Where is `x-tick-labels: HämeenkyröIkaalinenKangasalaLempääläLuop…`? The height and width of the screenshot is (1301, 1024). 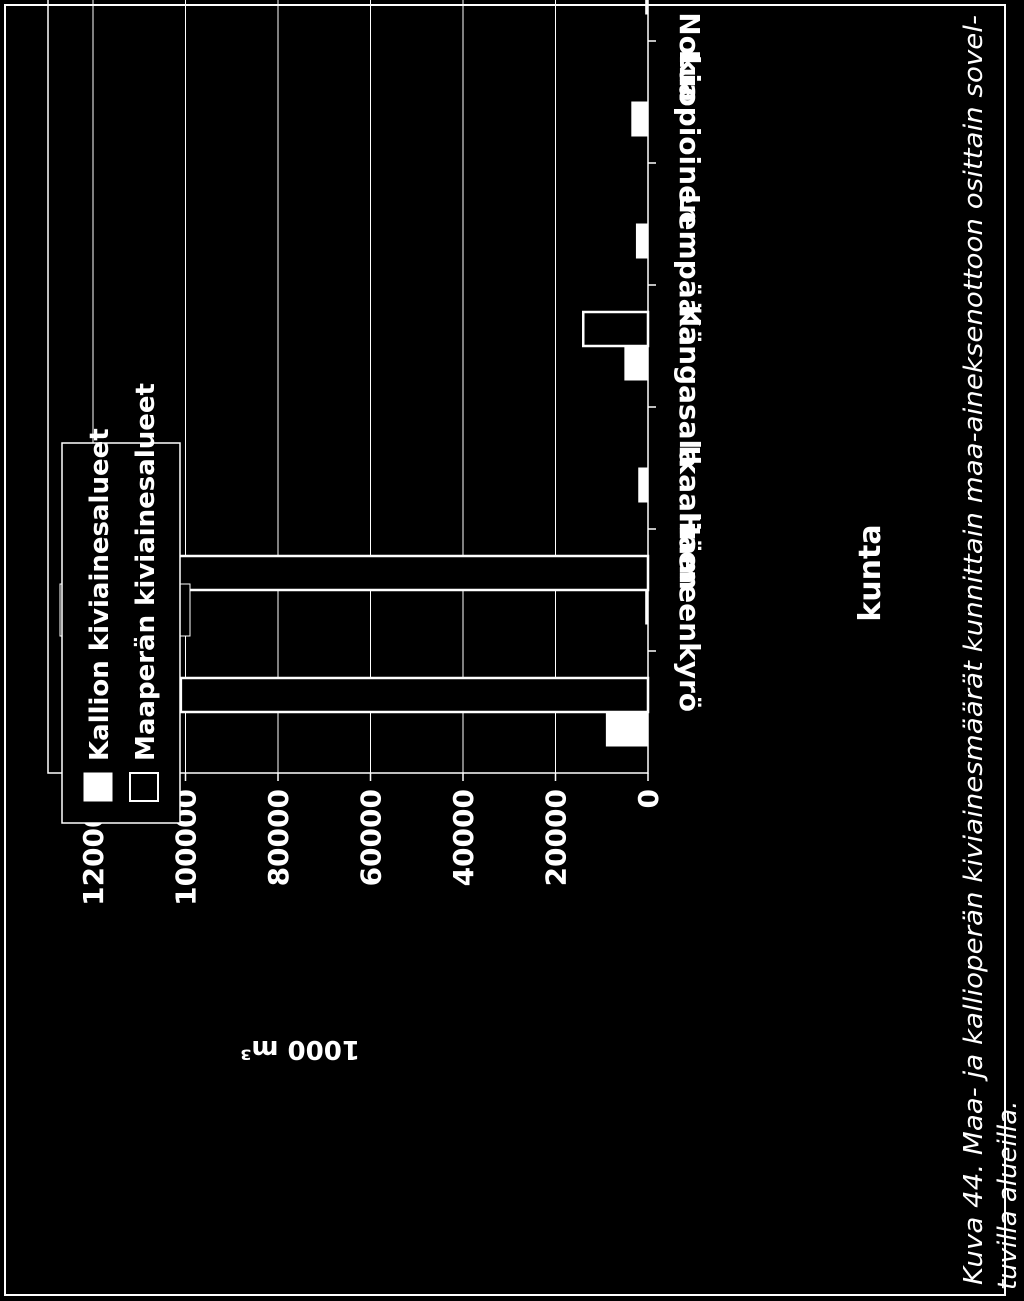 x-tick-labels: HämeenkyröIkaalinenKangasalaLempääläLuop… is located at coordinates (689, 362).